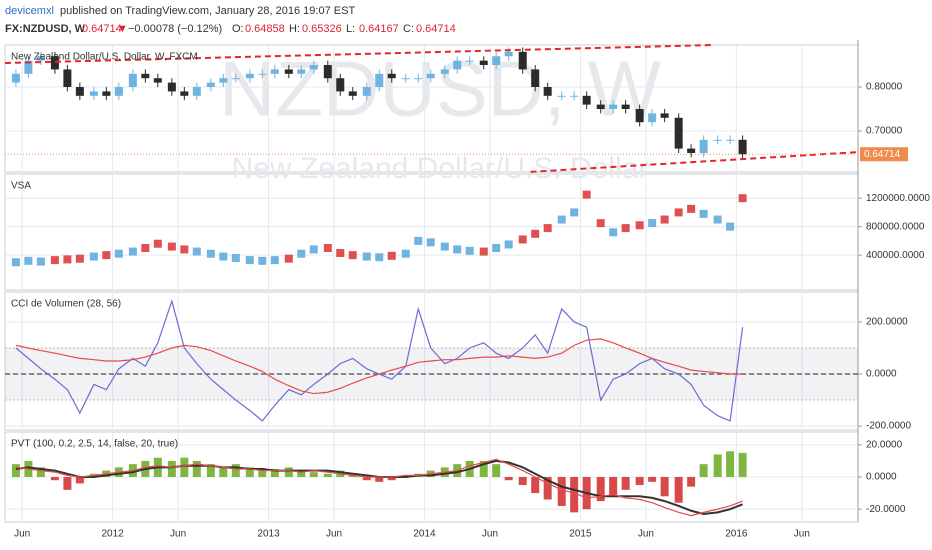  Describe the element at coordinates (884, 444) in the screenshot. I see `y-tick-label: 20.0000` at that location.